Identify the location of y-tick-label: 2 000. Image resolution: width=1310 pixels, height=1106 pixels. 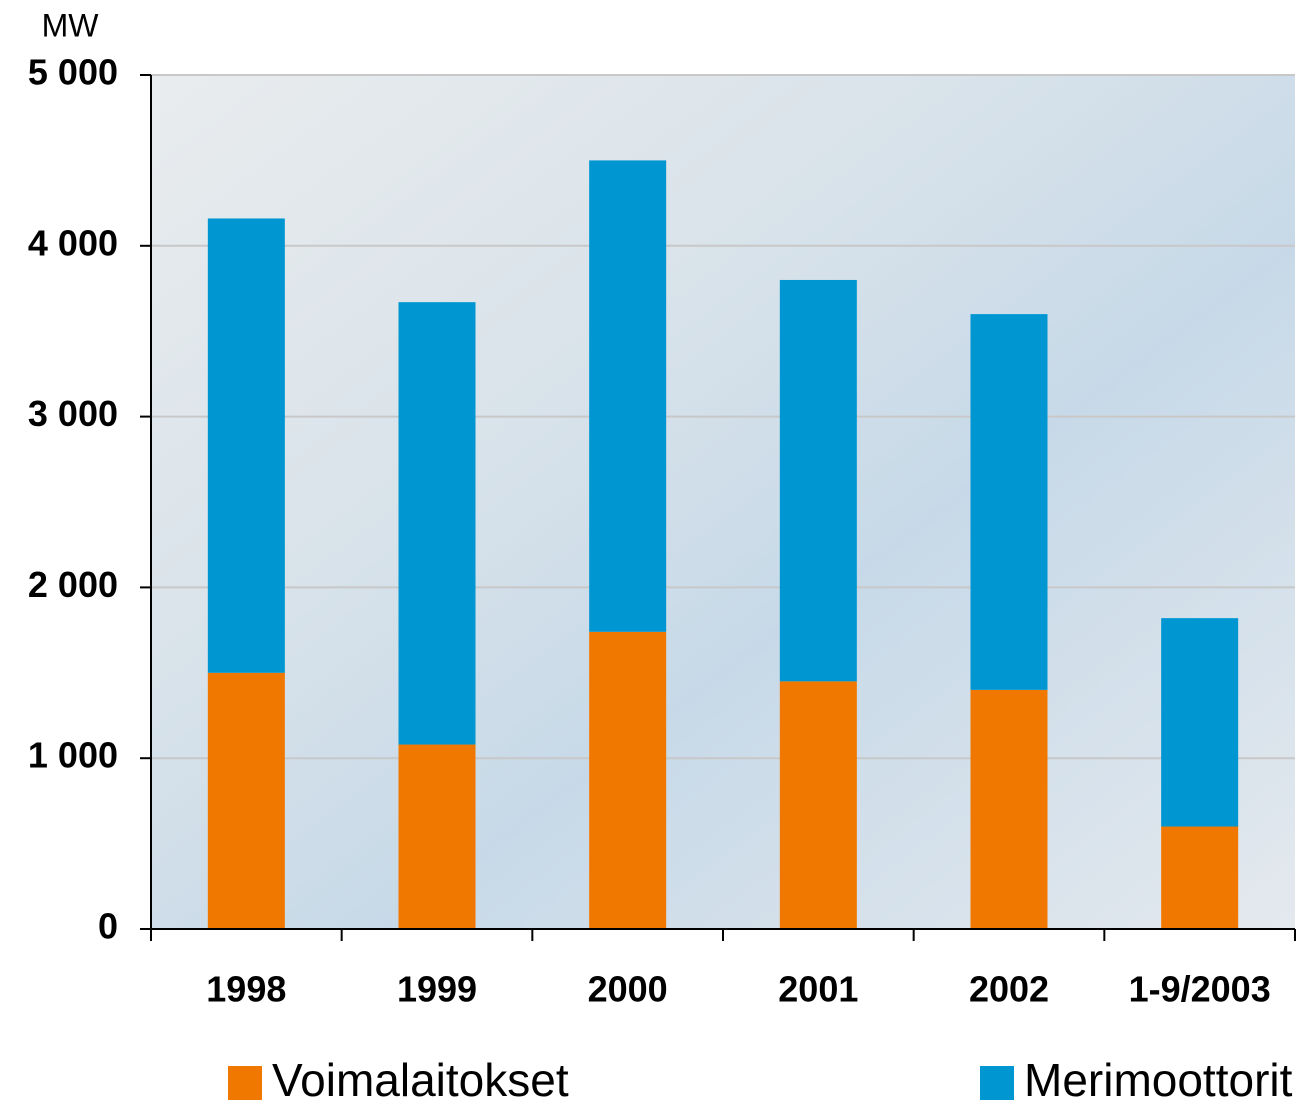
(73, 584).